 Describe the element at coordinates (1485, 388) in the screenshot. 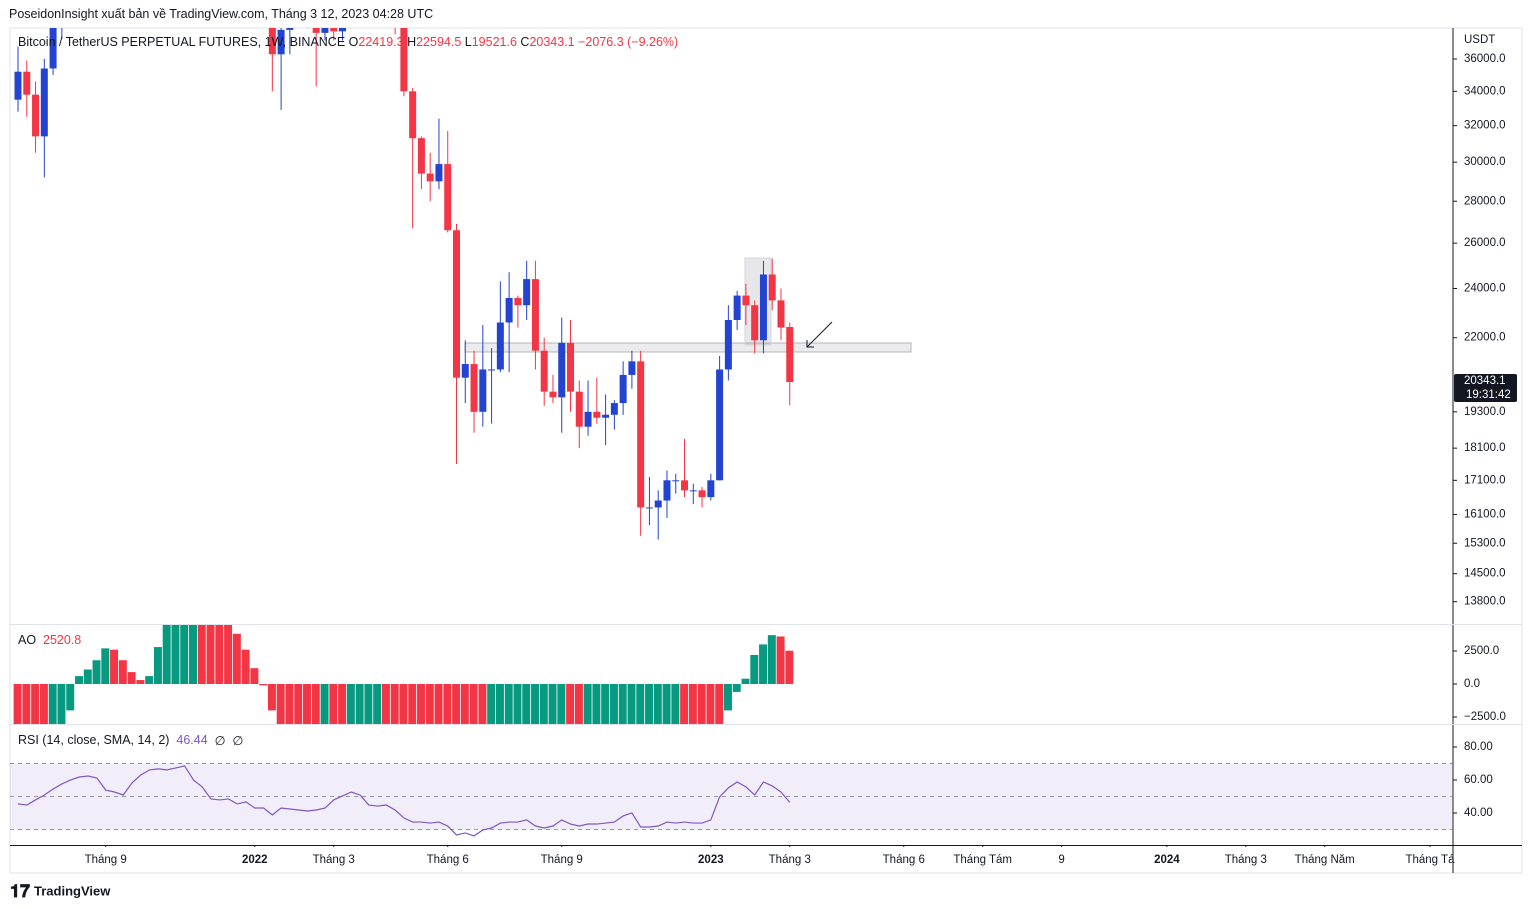

I see `last-price-box` at that location.